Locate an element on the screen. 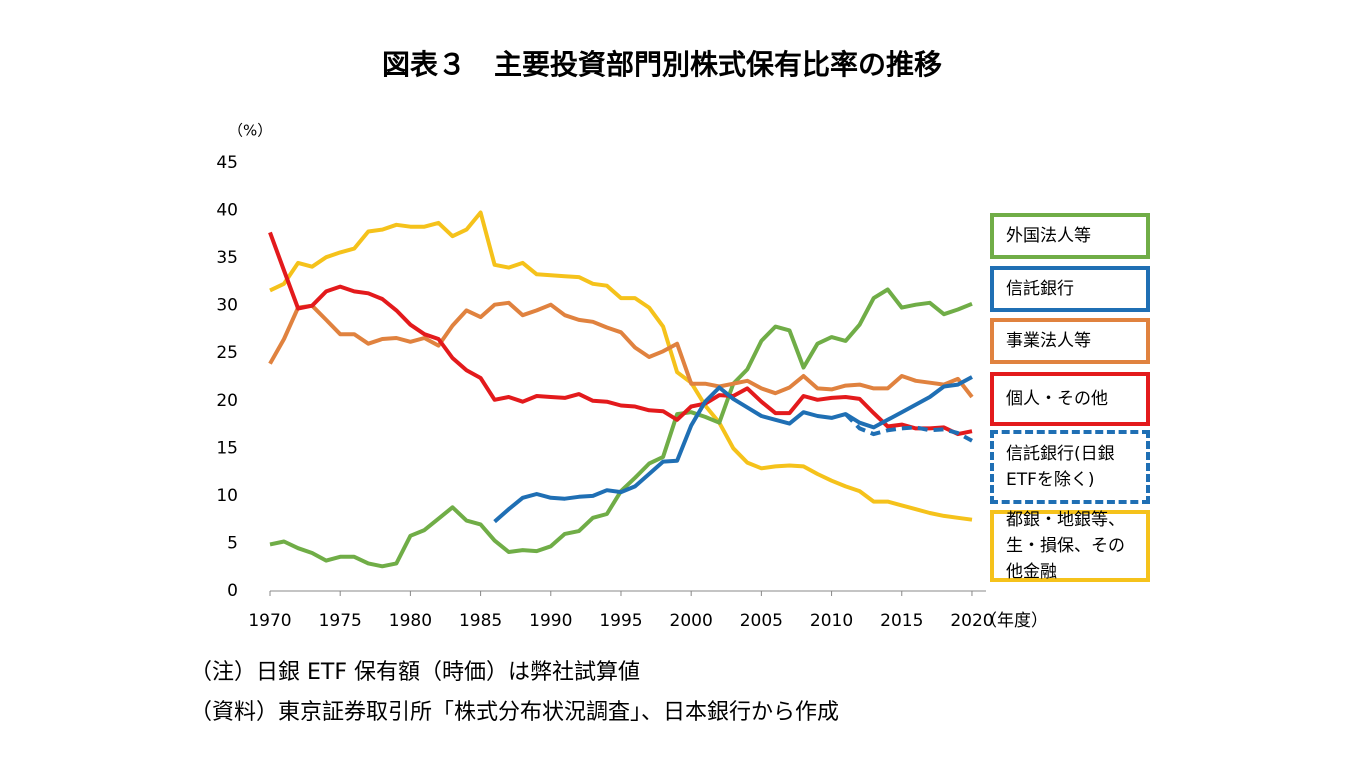 This screenshot has height=784, width=1364. x-tick-label: 1975 is located at coordinates (340, 621).